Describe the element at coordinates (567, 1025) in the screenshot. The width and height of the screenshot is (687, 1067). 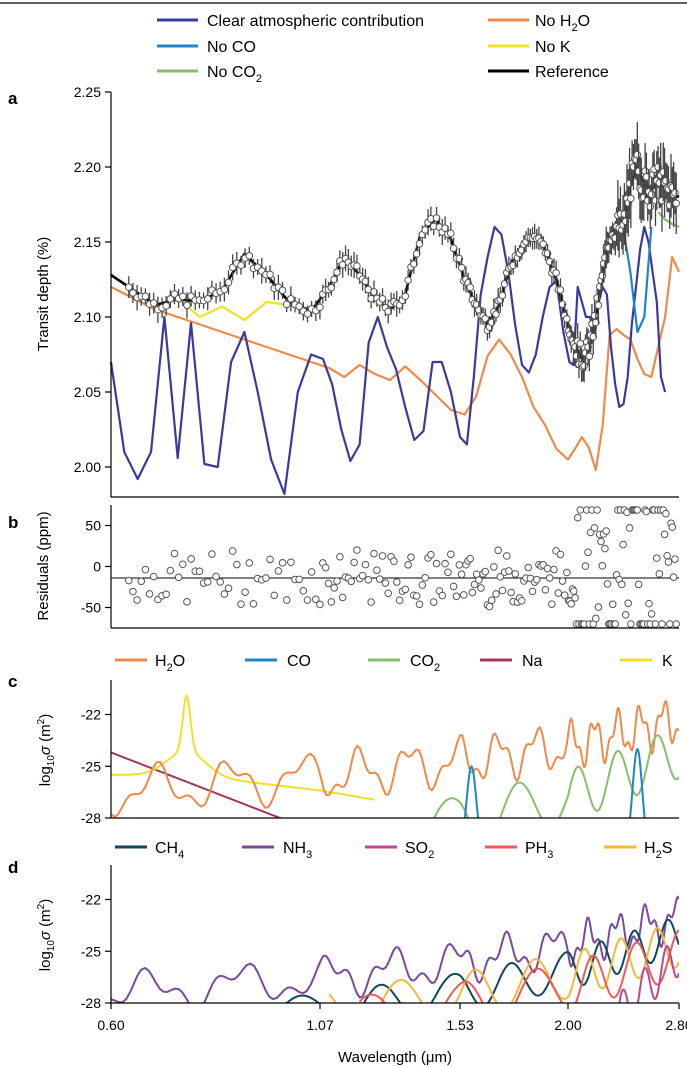
I see `x-tick-label: 2.00` at that location.